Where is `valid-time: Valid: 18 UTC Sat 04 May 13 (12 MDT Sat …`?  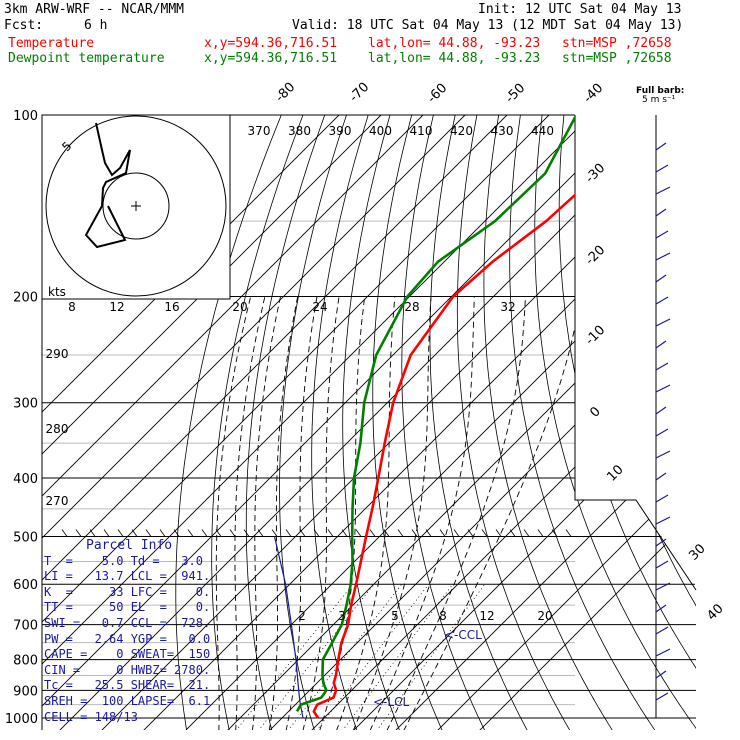 valid-time: Valid: 18 UTC Sat 04 May 13 (12 MDT Sat … is located at coordinates (488, 25).